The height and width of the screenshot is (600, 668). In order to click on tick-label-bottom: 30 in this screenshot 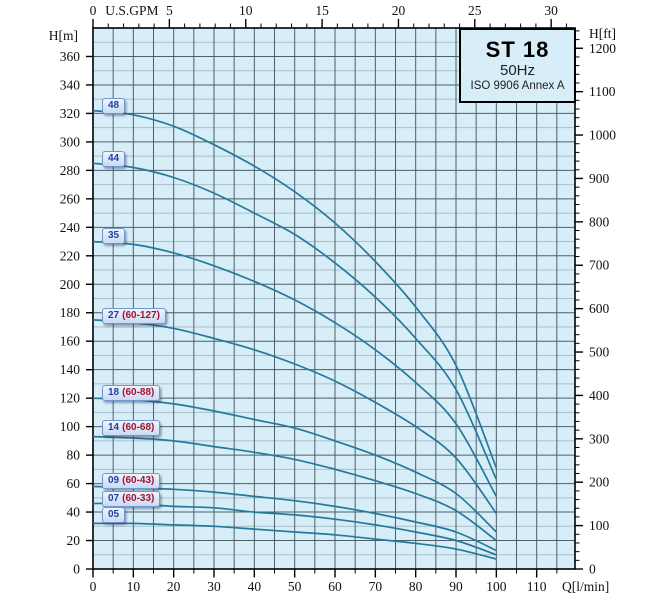, I will do `click(214, 586)`.